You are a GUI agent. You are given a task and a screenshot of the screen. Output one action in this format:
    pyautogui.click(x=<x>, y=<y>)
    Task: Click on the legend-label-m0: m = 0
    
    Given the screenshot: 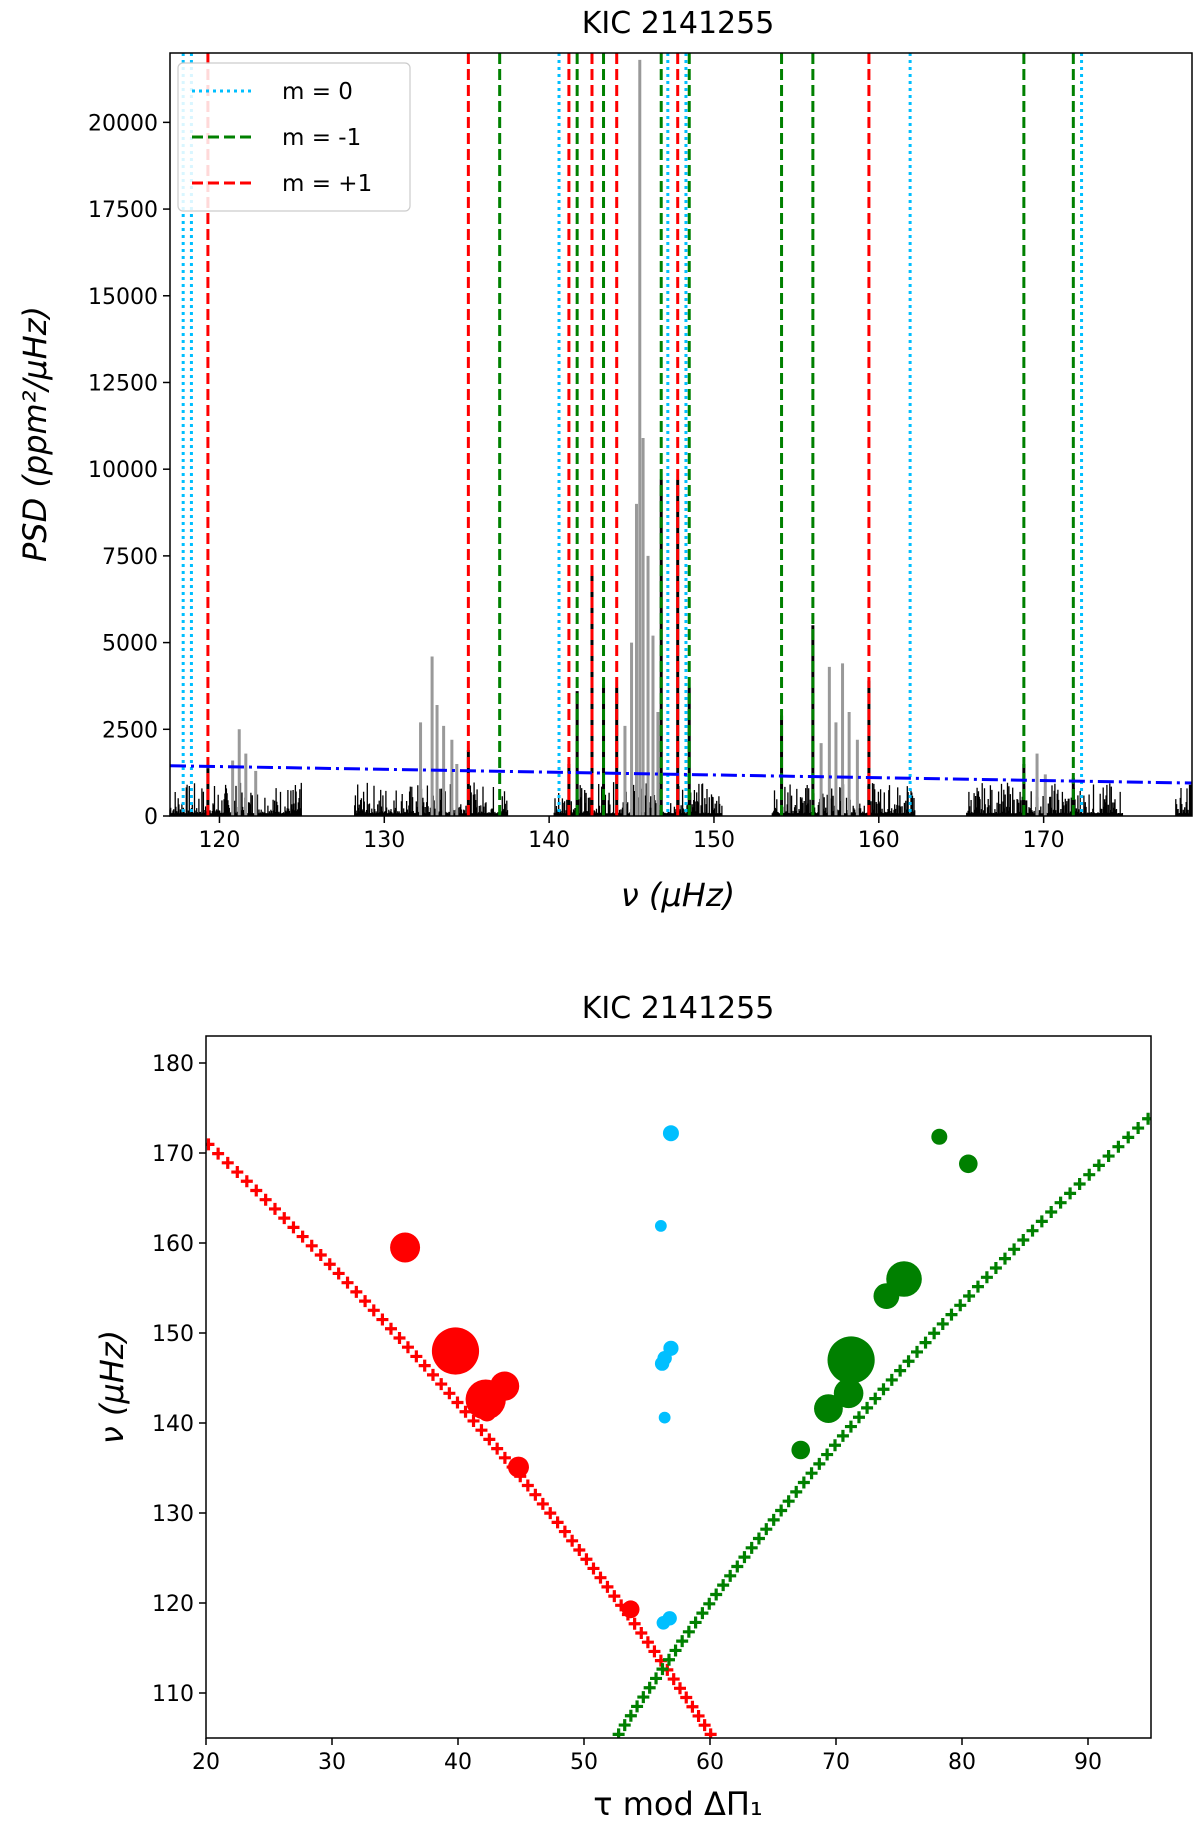 What is the action you would take?
    pyautogui.click(x=317, y=92)
    